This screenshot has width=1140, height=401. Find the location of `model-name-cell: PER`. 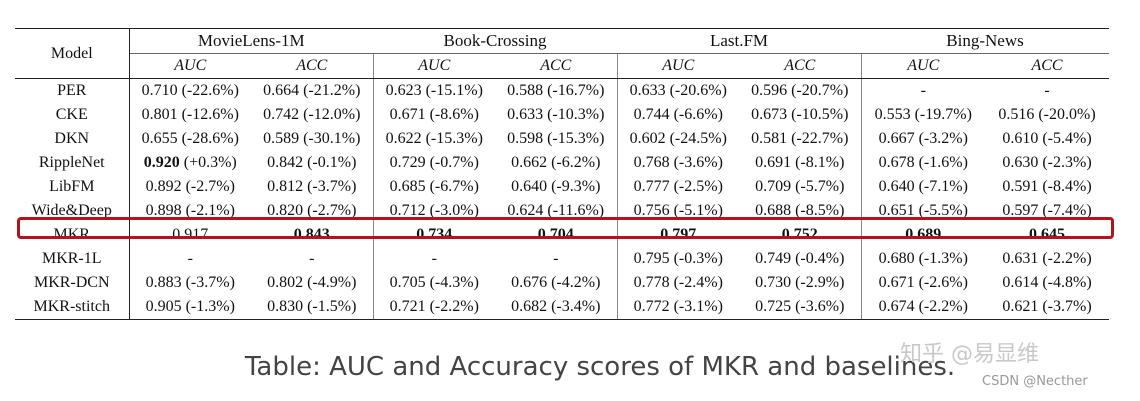

model-name-cell: PER is located at coordinates (72, 90).